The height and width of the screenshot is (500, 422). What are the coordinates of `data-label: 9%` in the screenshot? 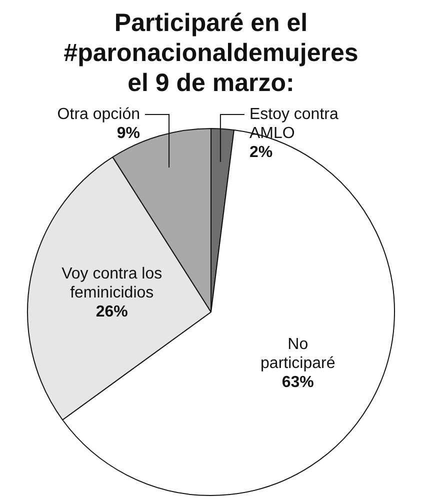 It's located at (128, 133).